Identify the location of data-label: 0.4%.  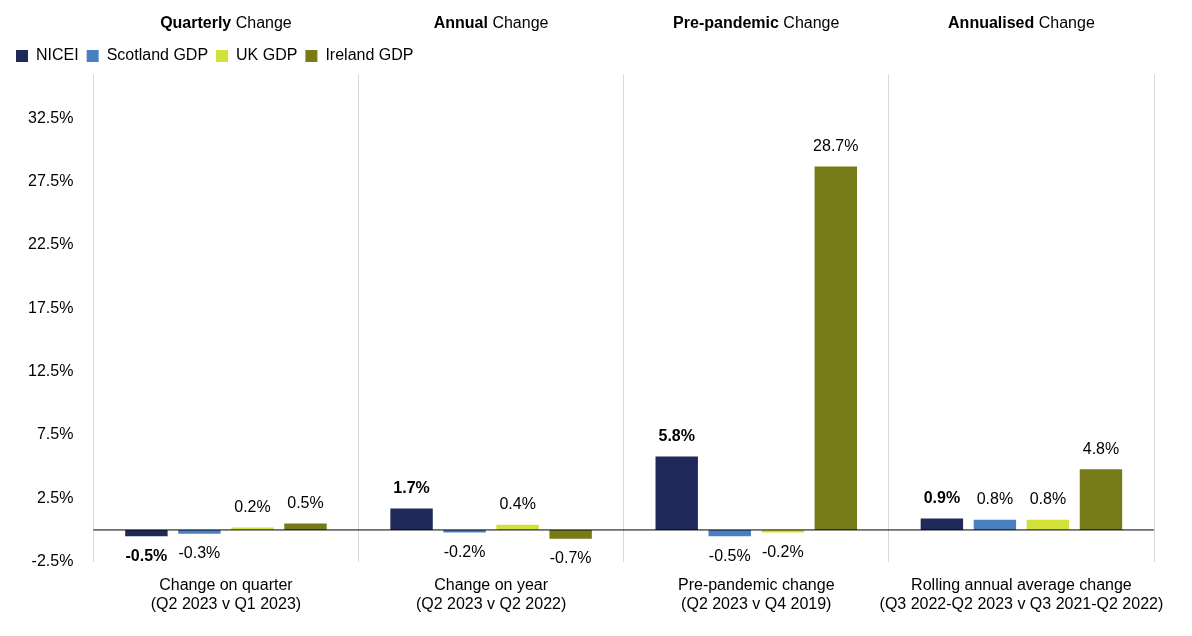
(517, 504).